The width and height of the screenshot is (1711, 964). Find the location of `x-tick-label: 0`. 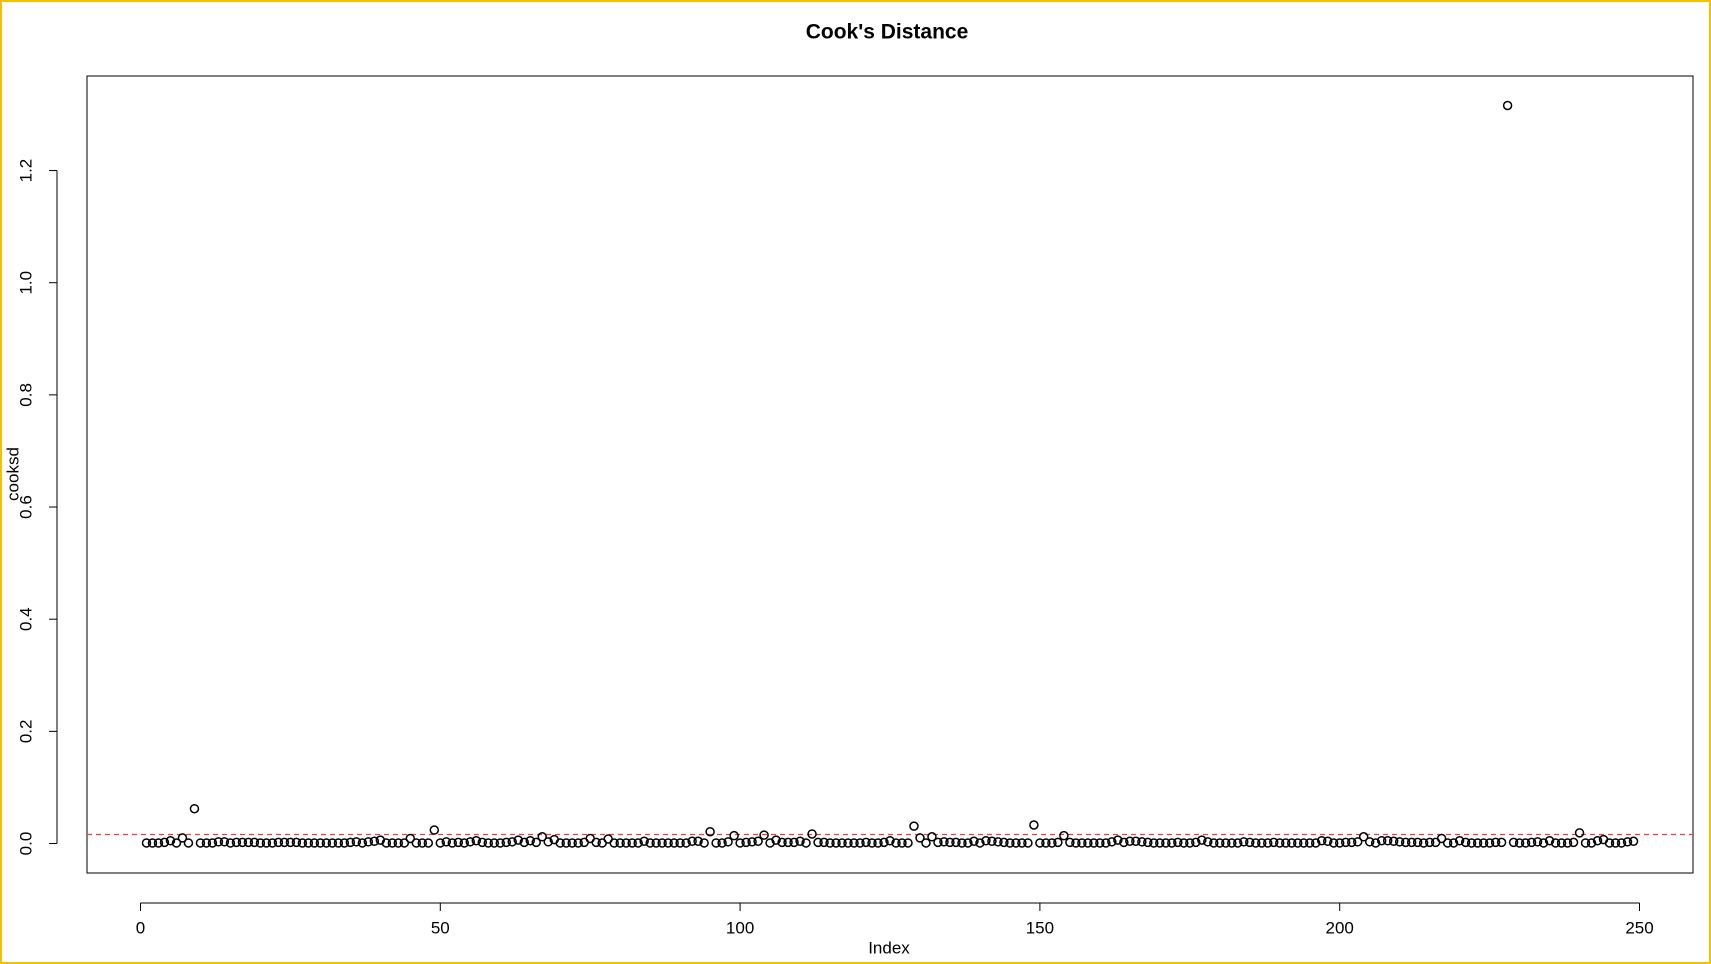

x-tick-label: 0 is located at coordinates (140, 927).